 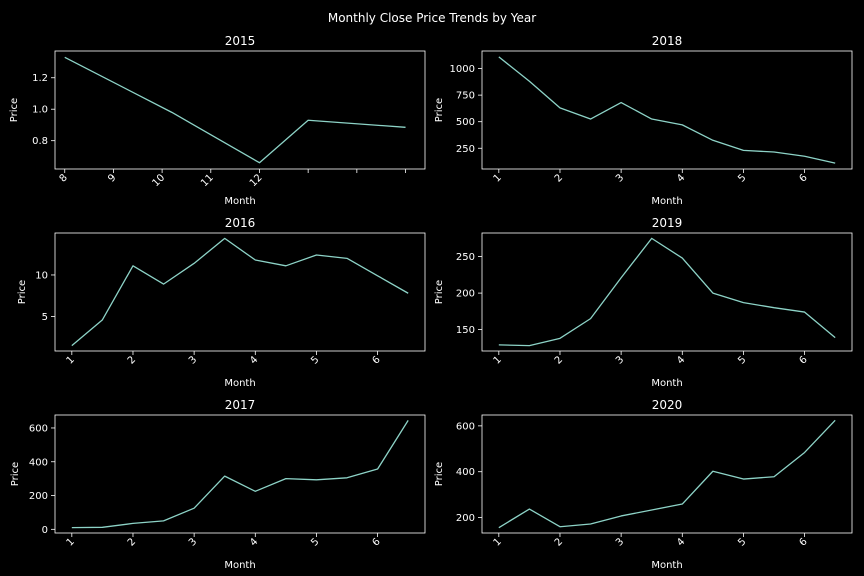 What do you see at coordinates (239, 565) in the screenshot?
I see `chart-2017-xlabel: Month` at bounding box center [239, 565].